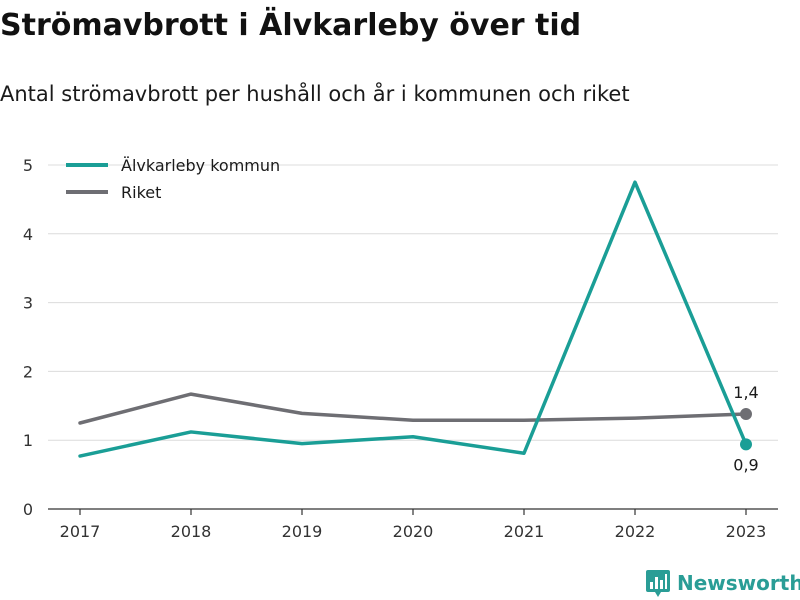 Image resolution: width=800 pixels, height=600 pixels. What do you see at coordinates (746, 444) in the screenshot?
I see `end-point-alvkarleby` at bounding box center [746, 444].